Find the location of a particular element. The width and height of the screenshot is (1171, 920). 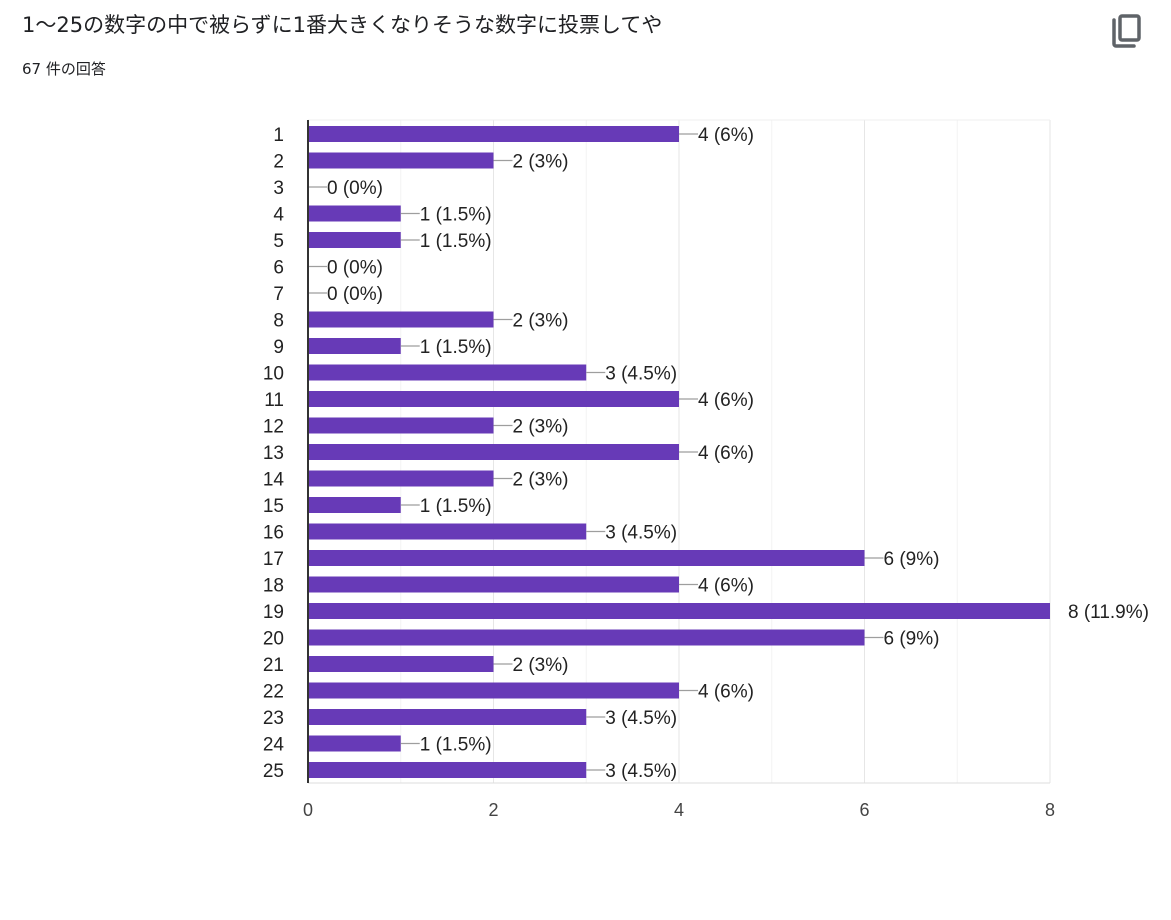

x-tick-label: 6 is located at coordinates (864, 810).